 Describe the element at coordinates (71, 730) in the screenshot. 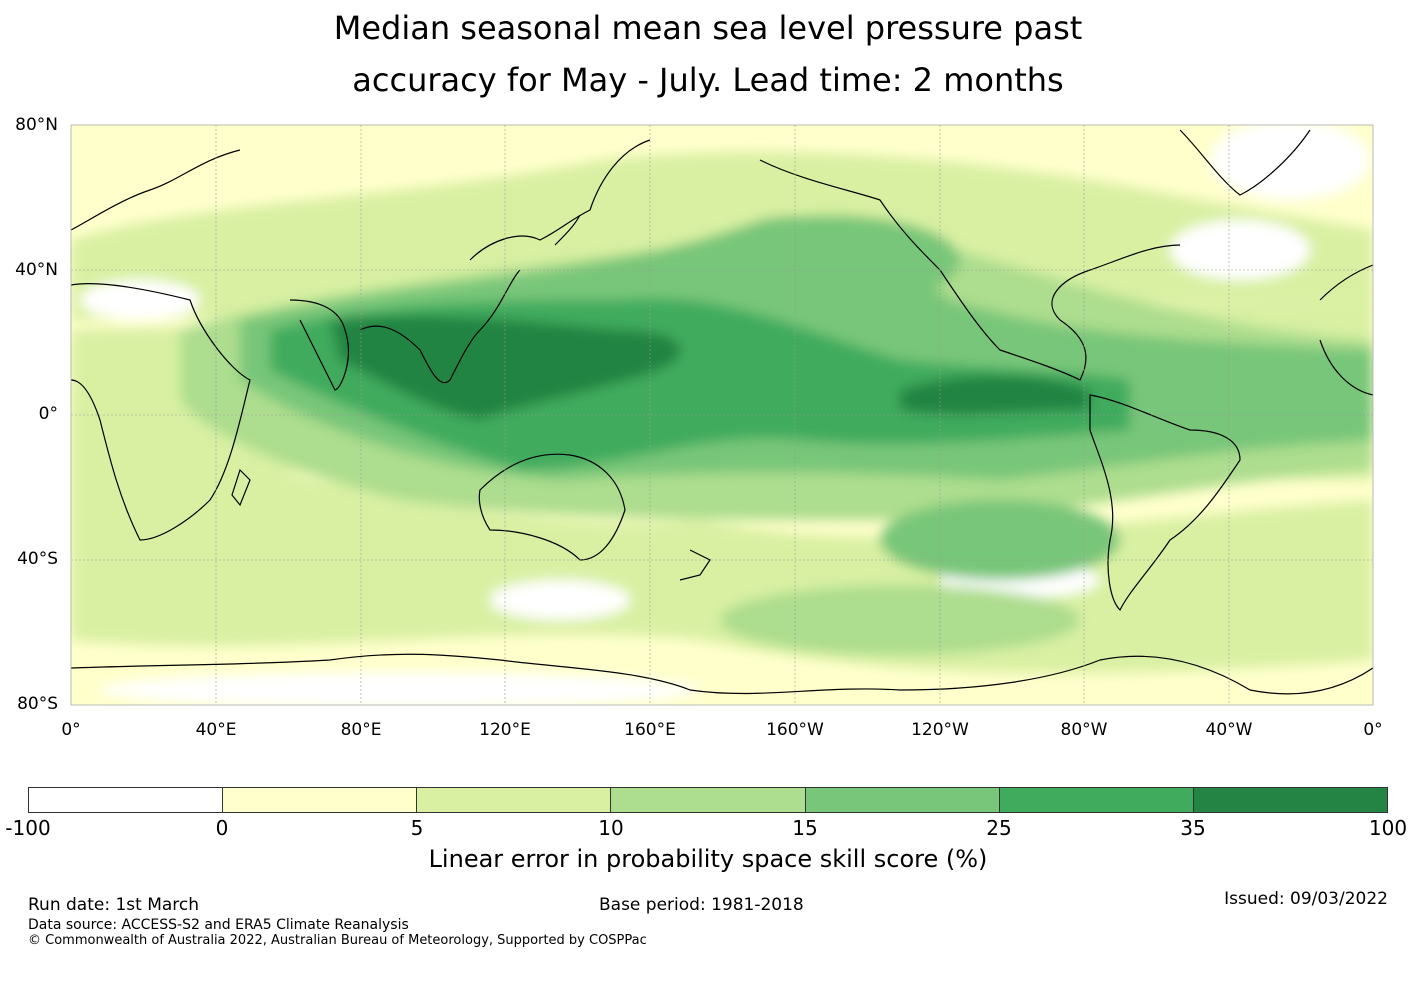

I see `lon-label-0: 0°` at that location.